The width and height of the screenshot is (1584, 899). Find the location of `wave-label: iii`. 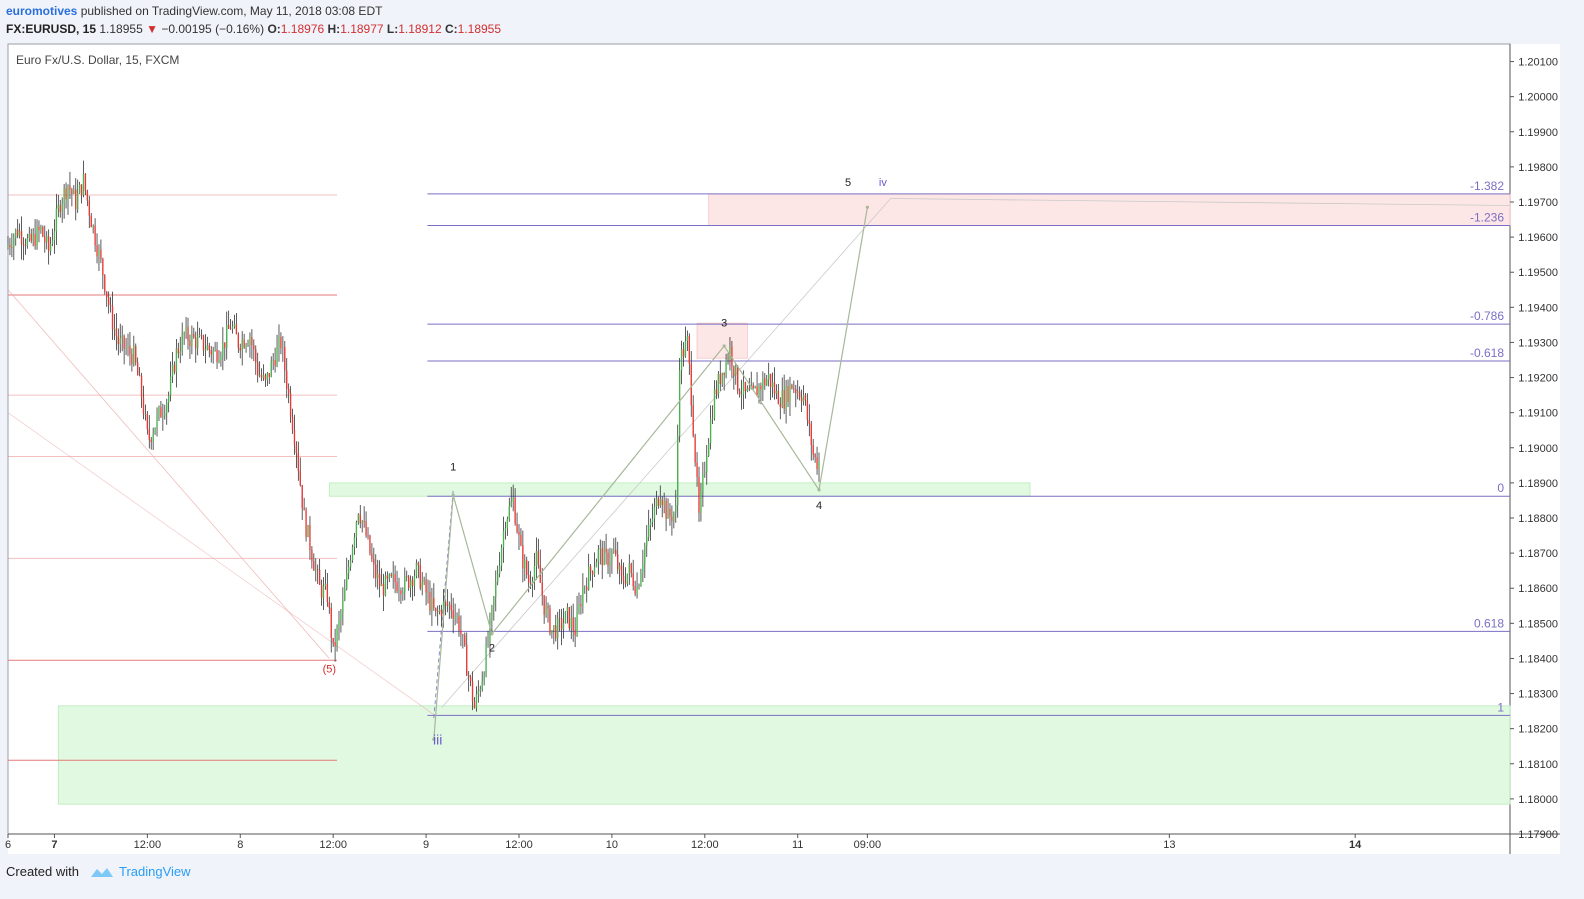

wave-label: iii is located at coordinates (437, 739).